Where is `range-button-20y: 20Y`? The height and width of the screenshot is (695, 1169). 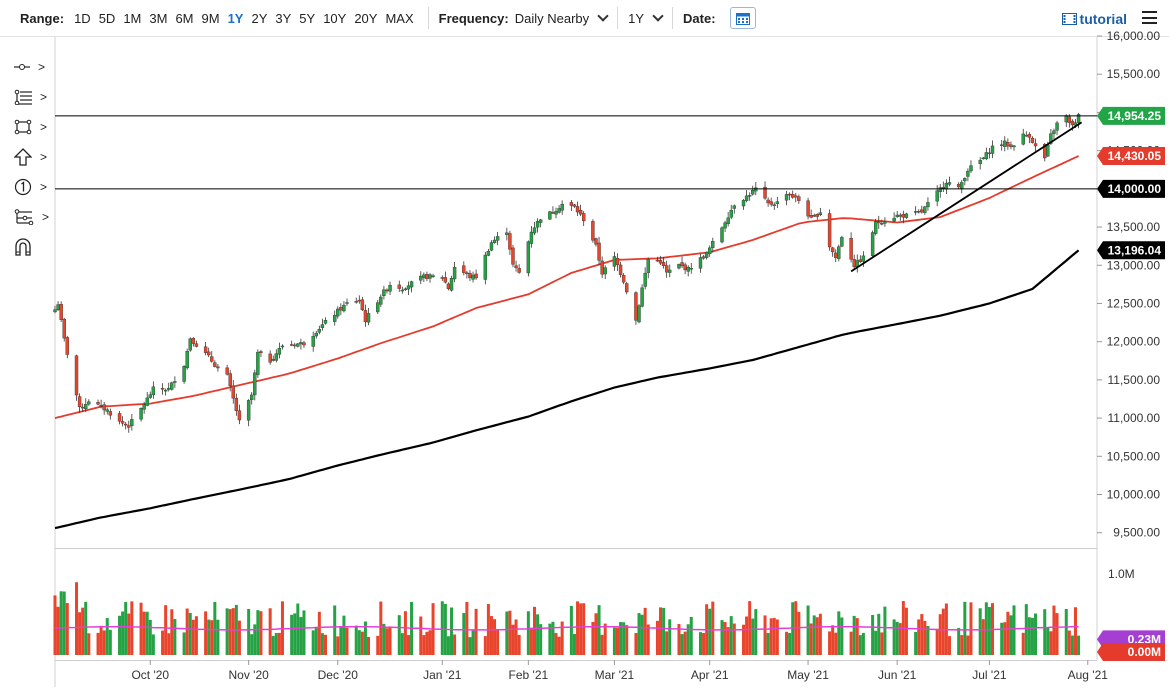
range-button-20y: 20Y is located at coordinates (366, 18).